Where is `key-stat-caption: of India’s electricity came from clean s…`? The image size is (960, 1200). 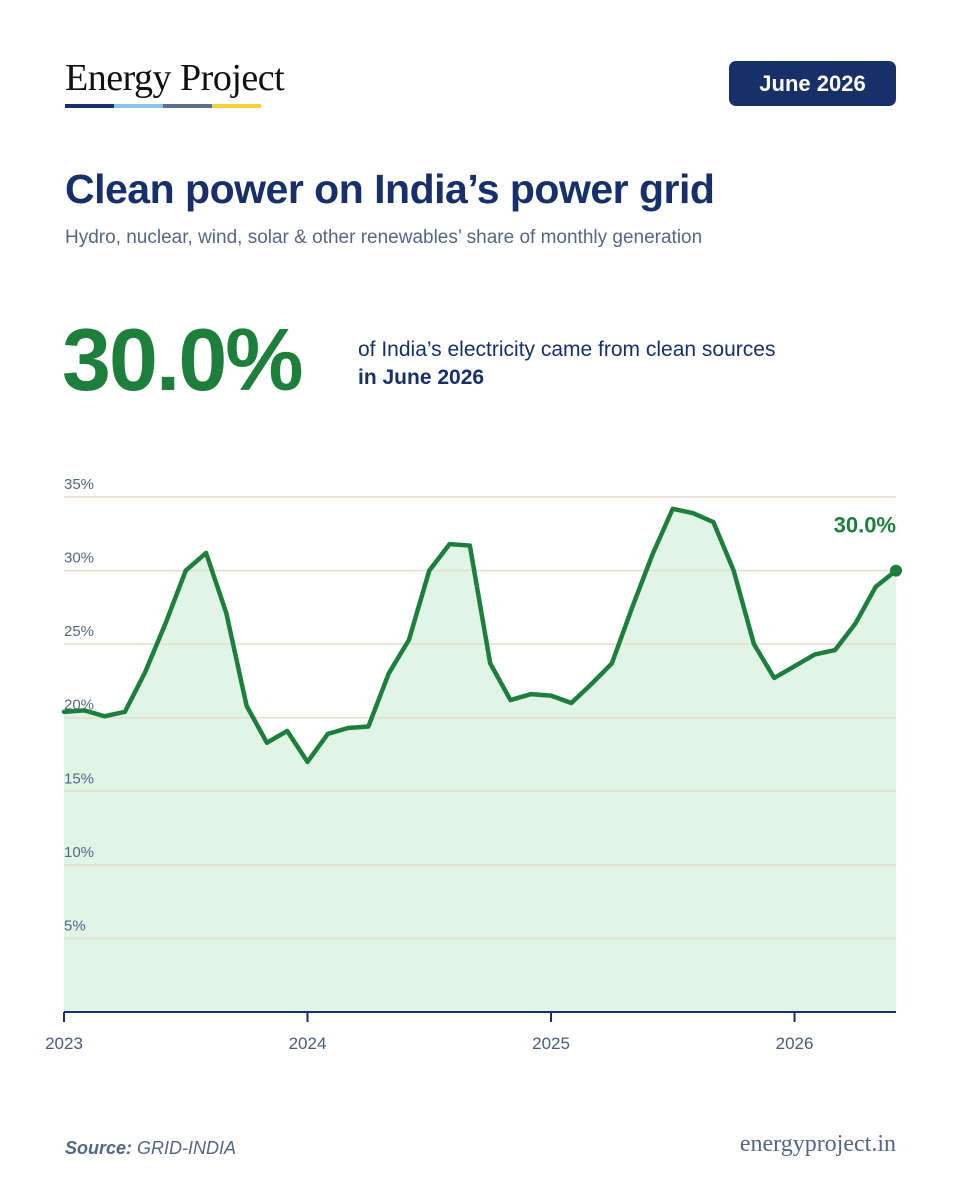
key-stat-caption: of India’s electricity came from clean s… is located at coordinates (566, 364).